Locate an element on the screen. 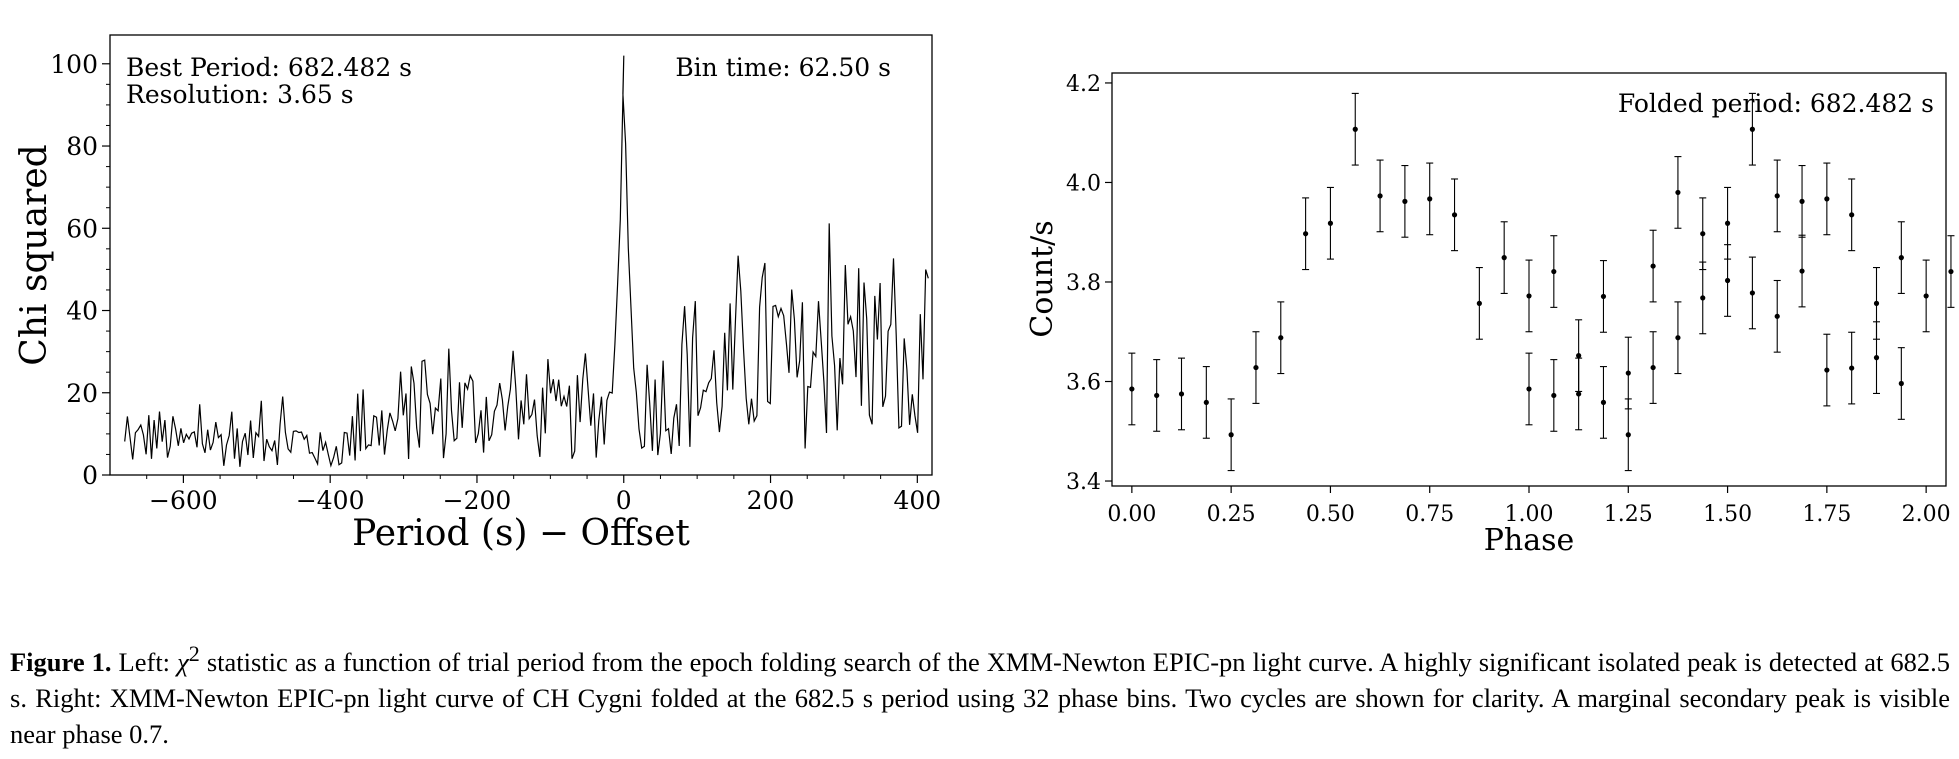 The height and width of the screenshot is (759, 1959). left-y-tick-label: 80 is located at coordinates (82, 146).